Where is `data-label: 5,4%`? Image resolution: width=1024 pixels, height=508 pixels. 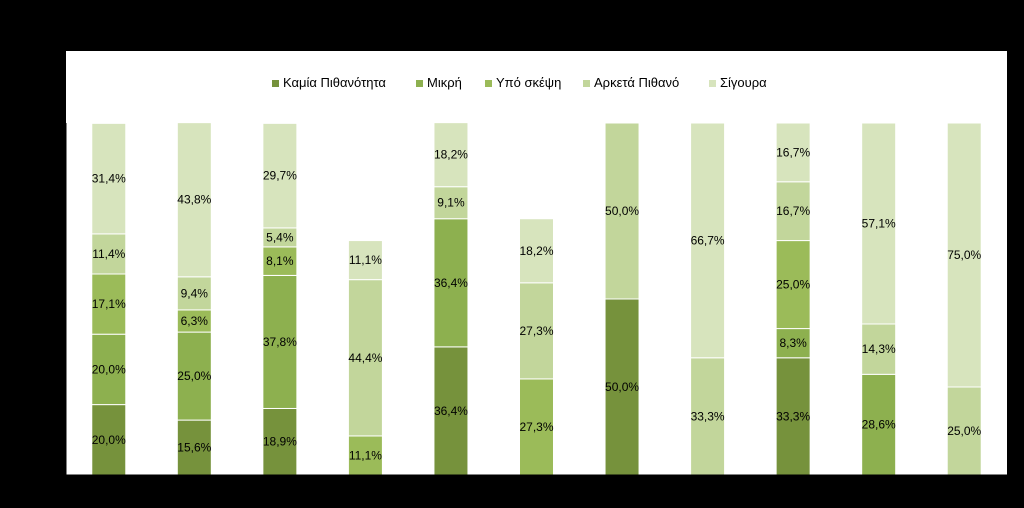 data-label: 5,4% is located at coordinates (280, 237).